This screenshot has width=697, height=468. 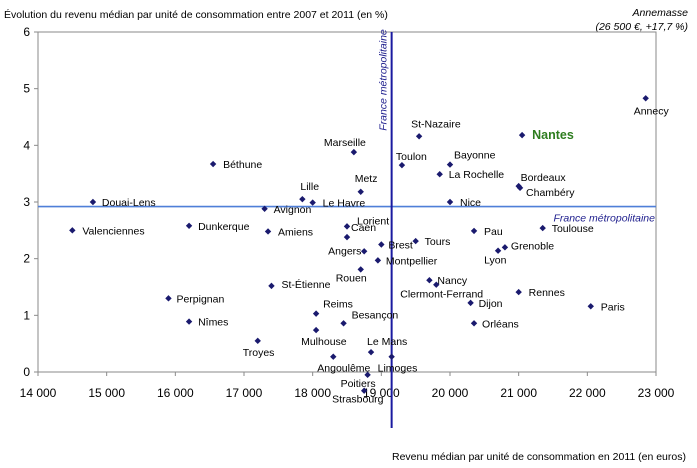 I want to click on label-brest: Brest, so click(x=400, y=246).